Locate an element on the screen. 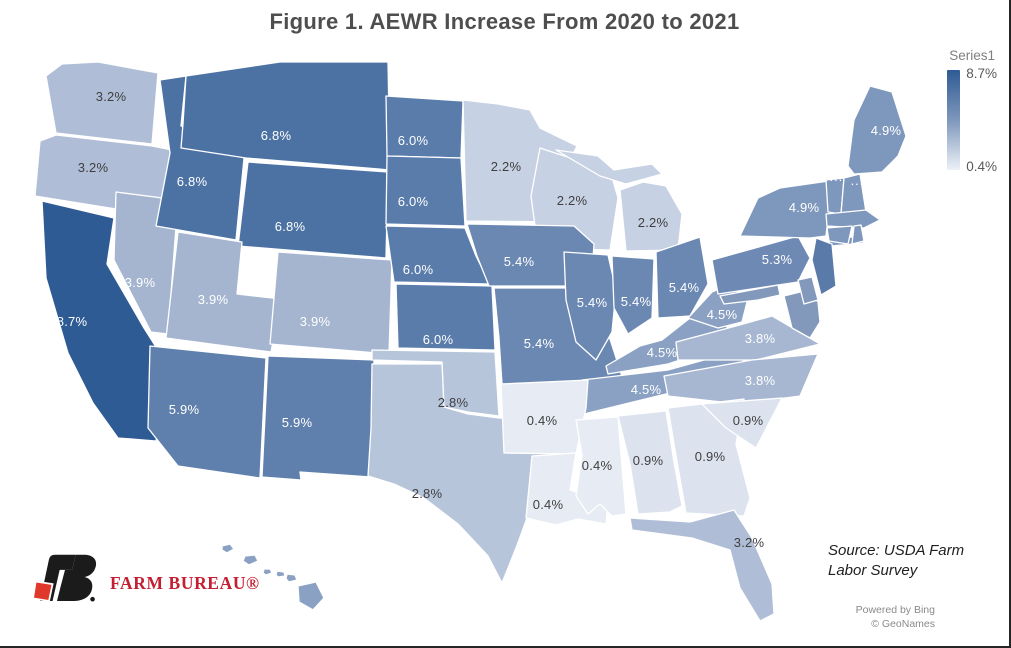 The height and width of the screenshot is (648, 1011). state-label-ND: 6.0% is located at coordinates (413, 140).